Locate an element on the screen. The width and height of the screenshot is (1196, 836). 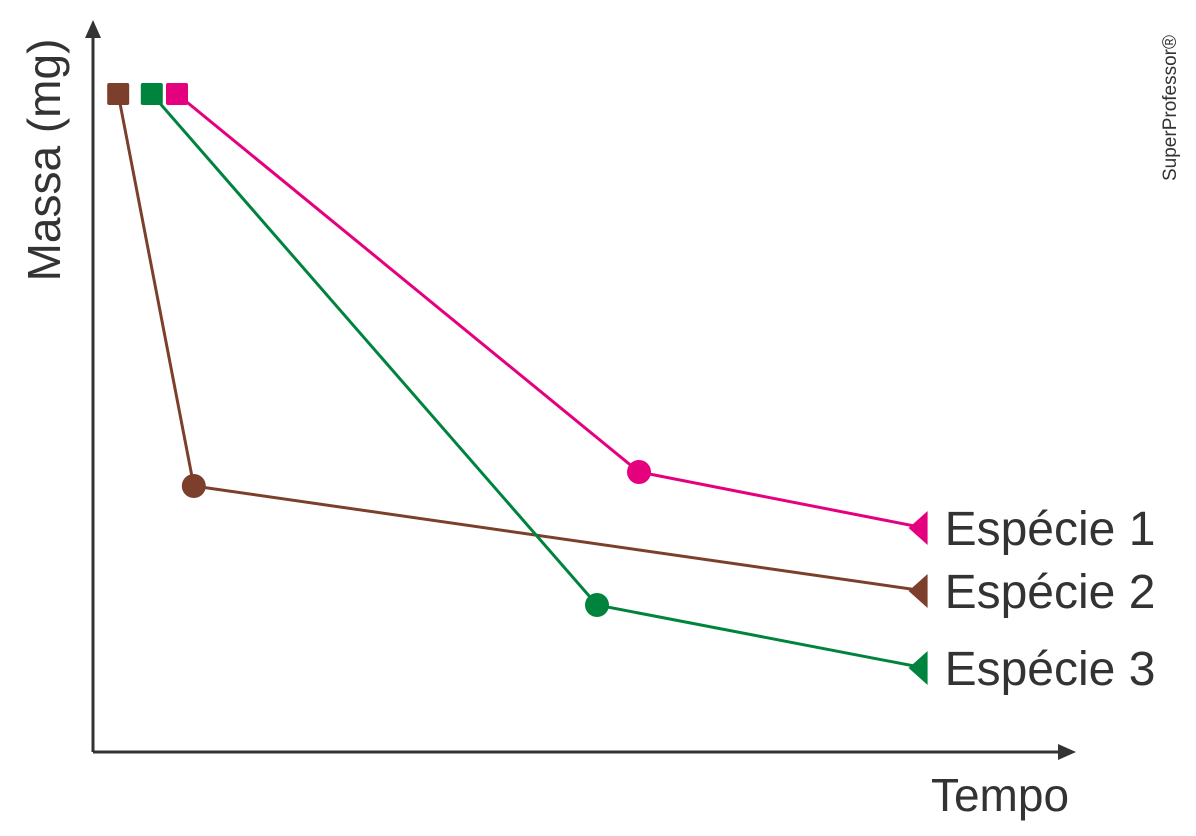
x-axis-title: Tempo is located at coordinates (1000, 795).